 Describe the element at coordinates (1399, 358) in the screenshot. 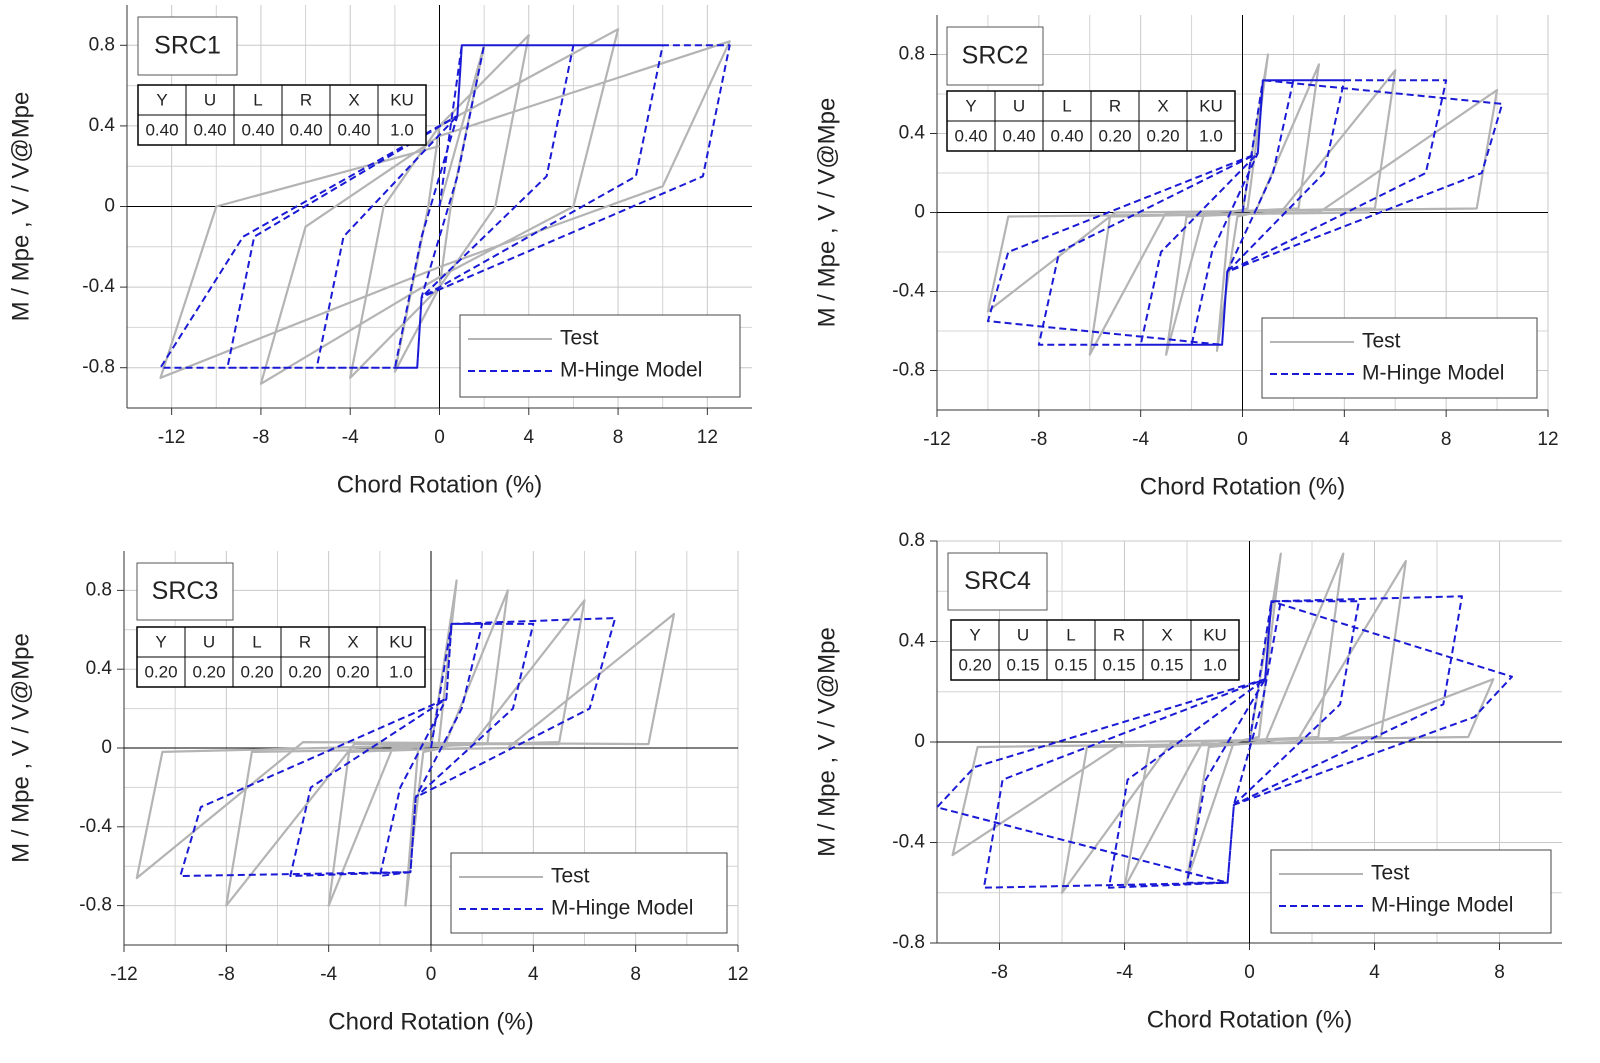

I see `legend-box` at that location.